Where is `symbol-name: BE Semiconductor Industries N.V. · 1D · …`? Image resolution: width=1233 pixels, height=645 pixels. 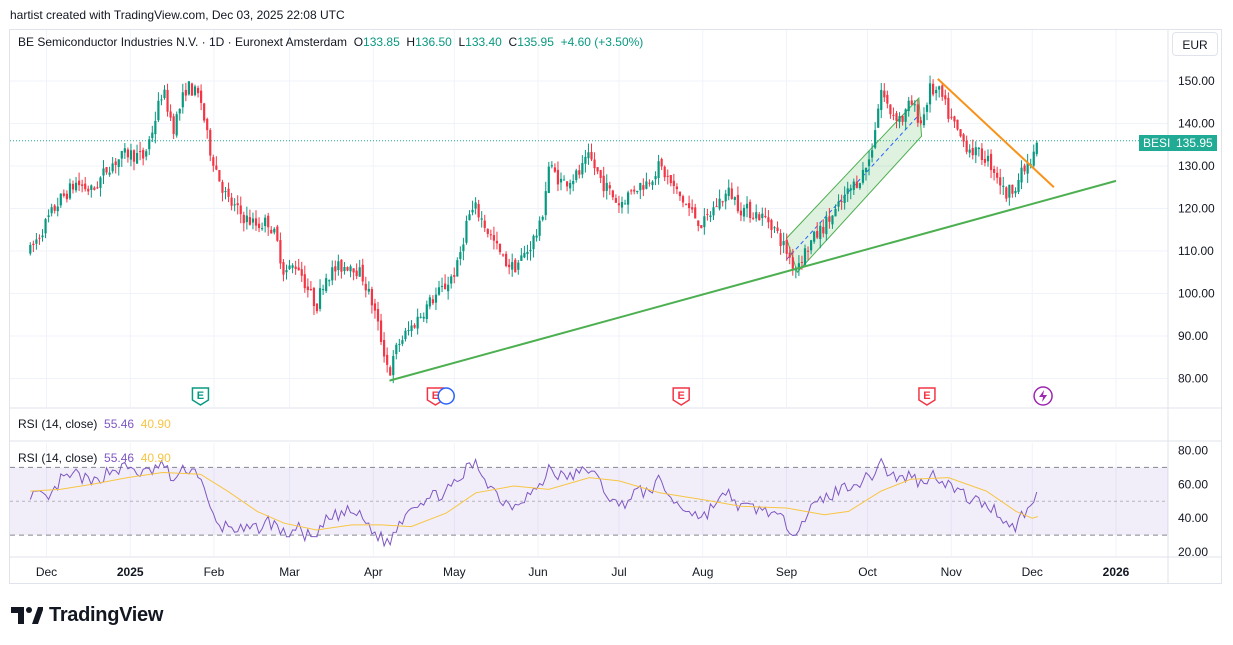
symbol-name: BE Semiconductor Industries N.V. · 1D · … is located at coordinates (183, 42).